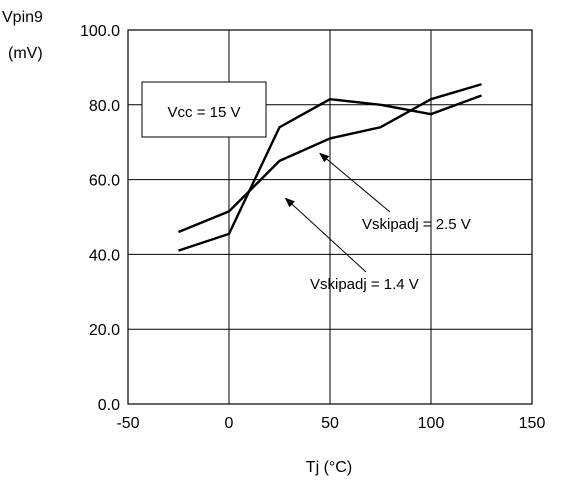 Image resolution: width=563 pixels, height=482 pixels. What do you see at coordinates (532, 423) in the screenshot?
I see `x-tick-label: 150` at bounding box center [532, 423].